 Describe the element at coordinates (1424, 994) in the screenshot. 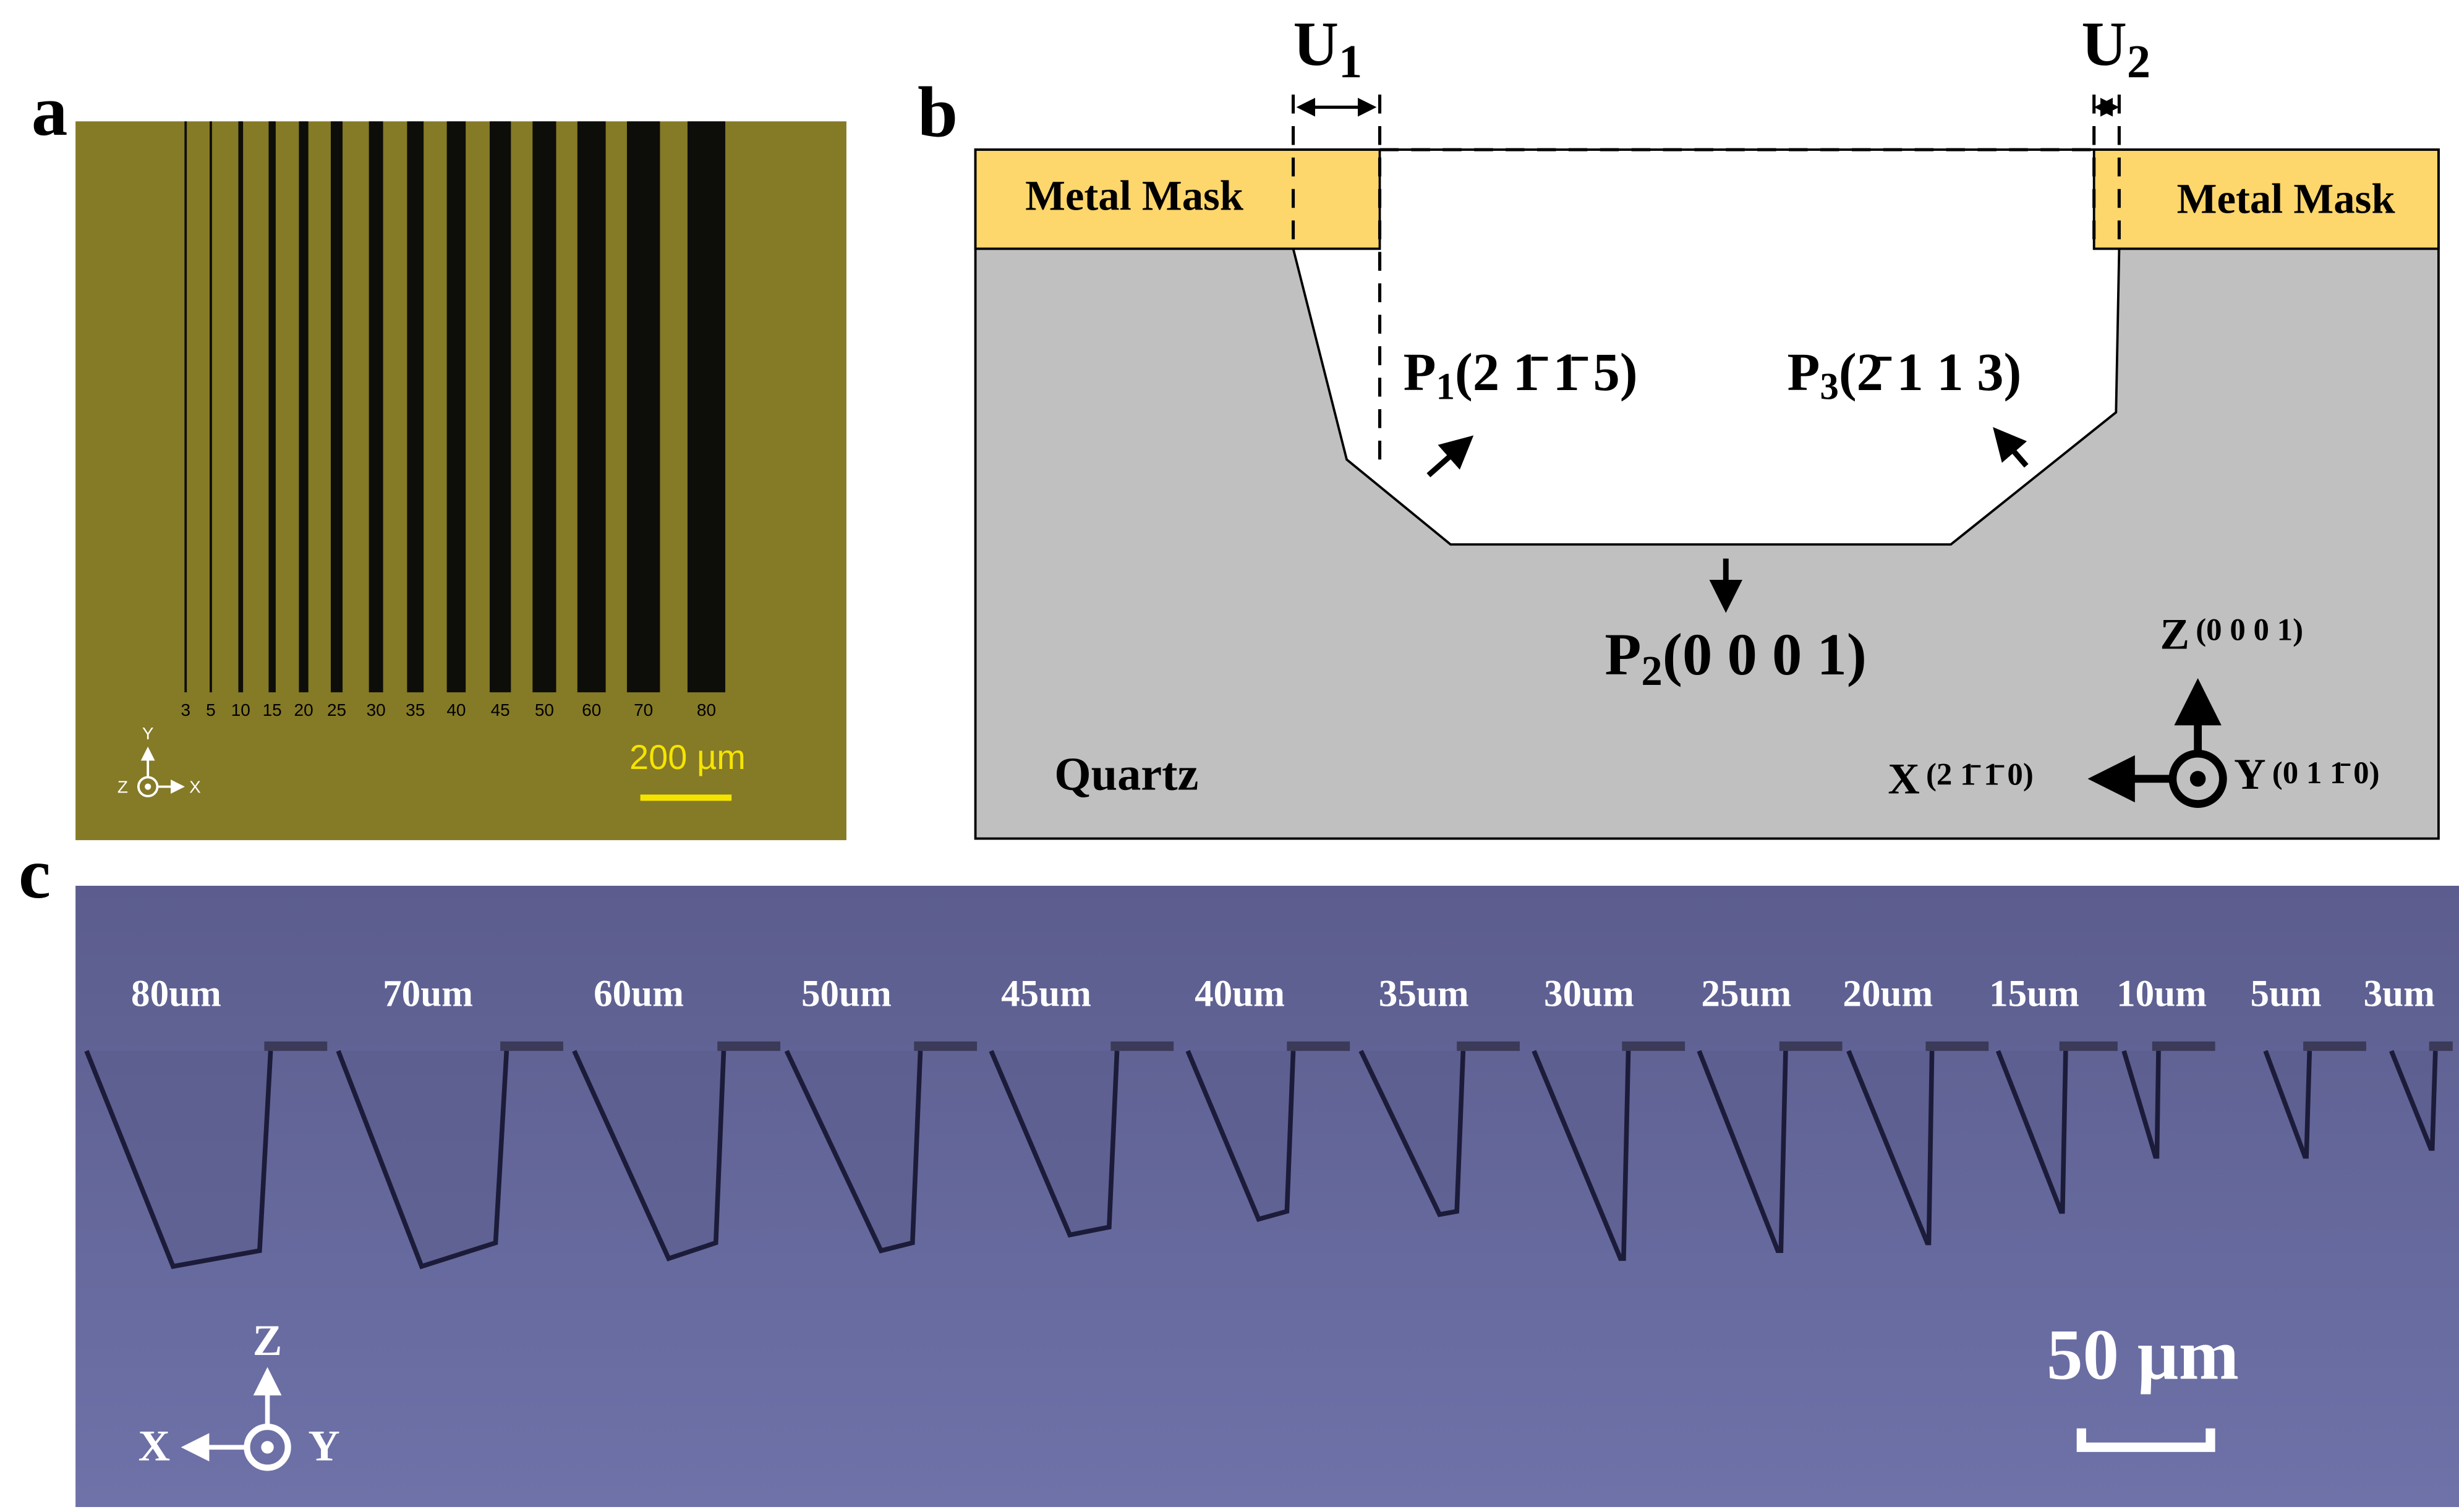

I see `trench-width-label: 35um` at that location.